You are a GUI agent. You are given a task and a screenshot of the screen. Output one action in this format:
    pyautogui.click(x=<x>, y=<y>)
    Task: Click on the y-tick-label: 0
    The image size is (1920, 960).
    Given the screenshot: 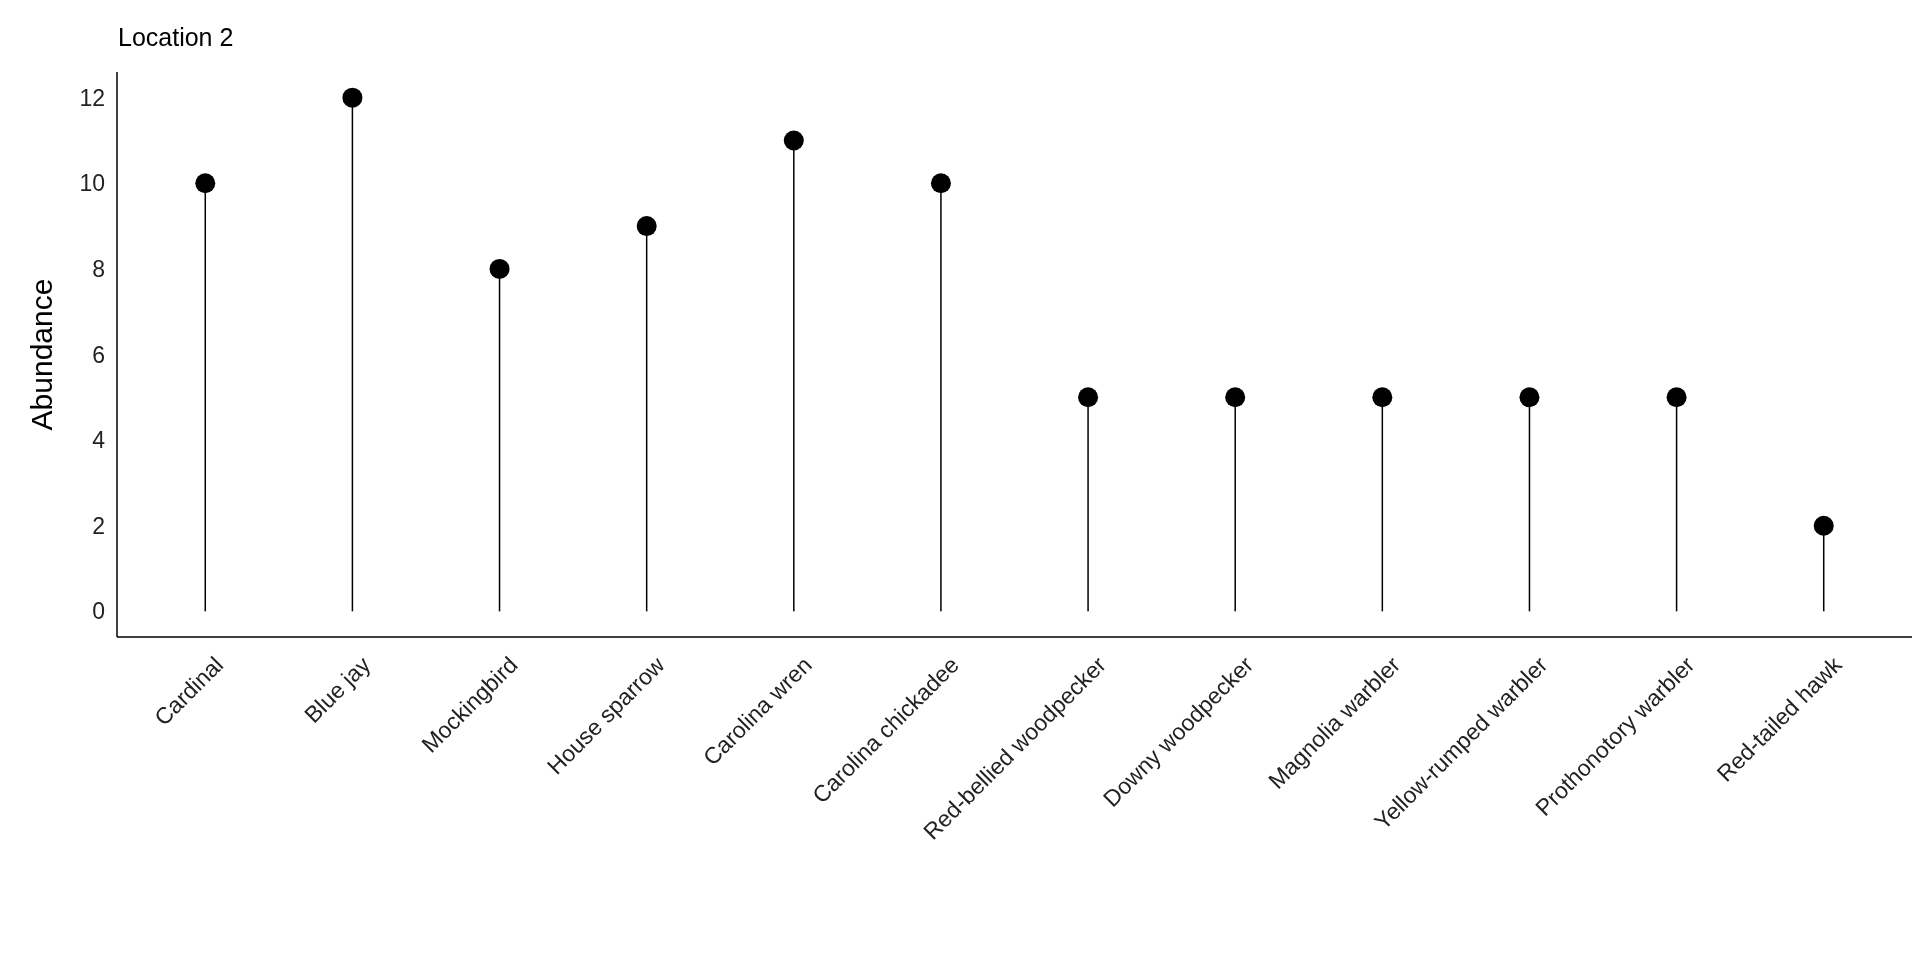 What is the action you would take?
    pyautogui.click(x=98, y=611)
    